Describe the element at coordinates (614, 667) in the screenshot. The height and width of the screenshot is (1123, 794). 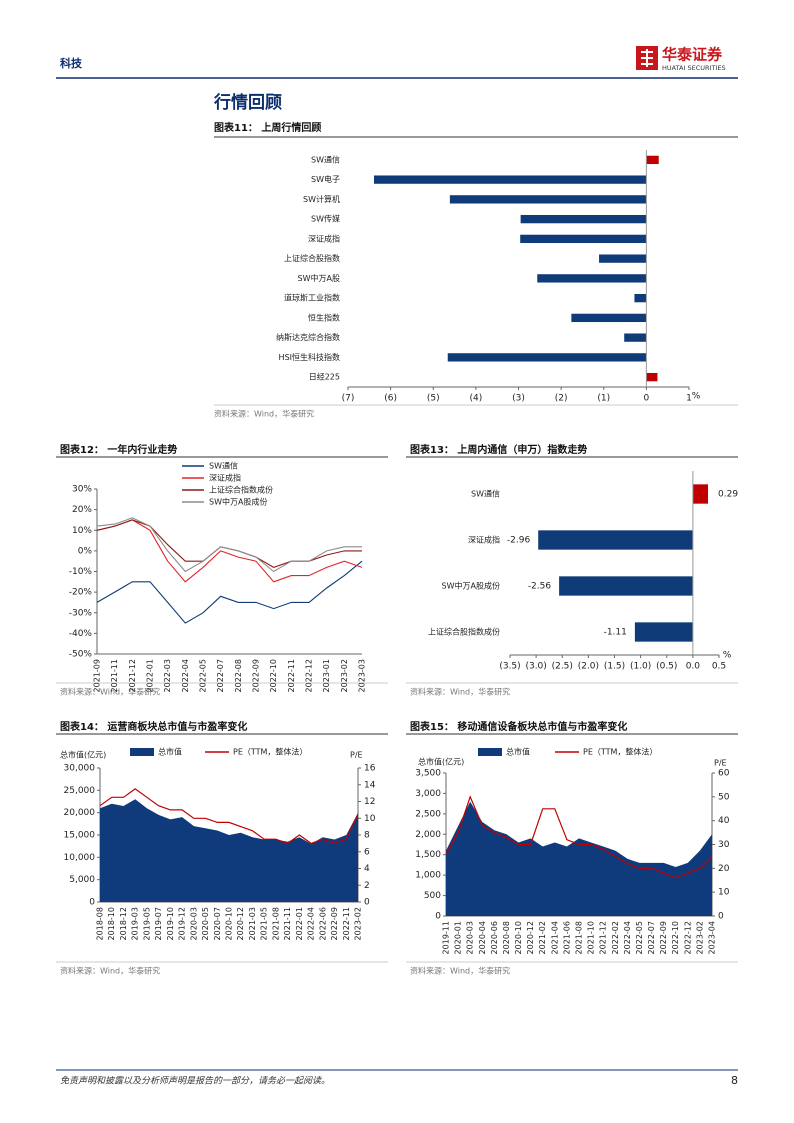
I see `x-tick-label: (1.5)` at that location.